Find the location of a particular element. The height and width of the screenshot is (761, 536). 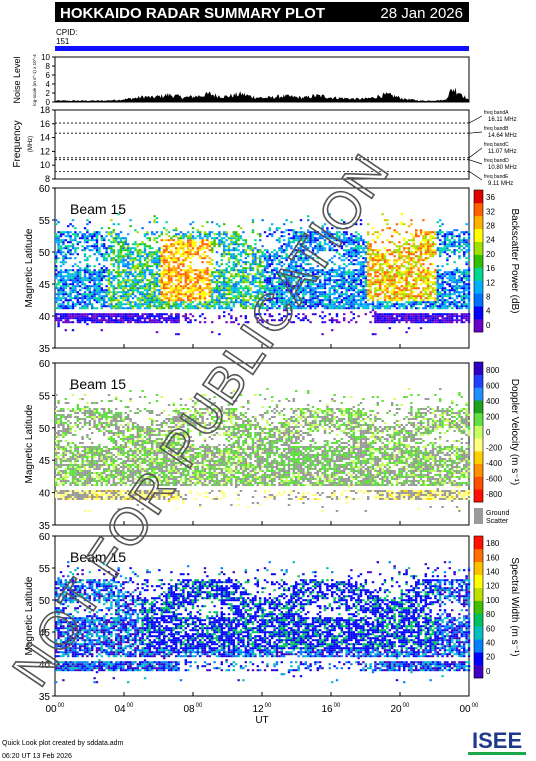

frequency-band-leader is located at coordinates (475, 153).